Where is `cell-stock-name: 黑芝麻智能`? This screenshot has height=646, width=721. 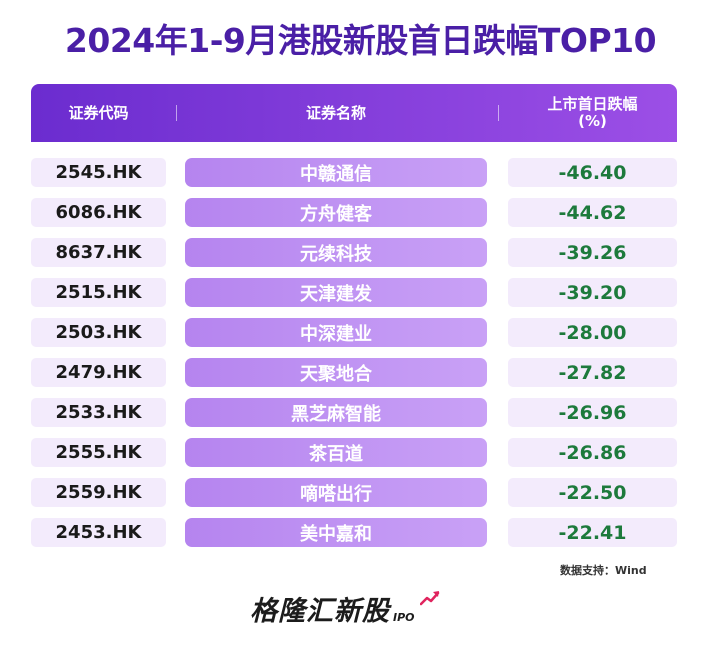
cell-stock-name: 黑芝麻智能 is located at coordinates (336, 412).